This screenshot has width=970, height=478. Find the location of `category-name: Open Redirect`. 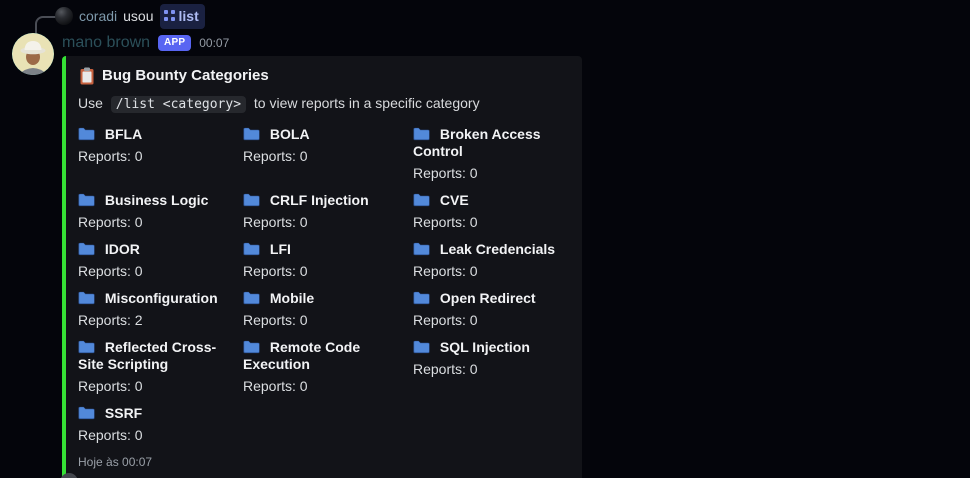

category-name: Open Redirect is located at coordinates (489, 298).